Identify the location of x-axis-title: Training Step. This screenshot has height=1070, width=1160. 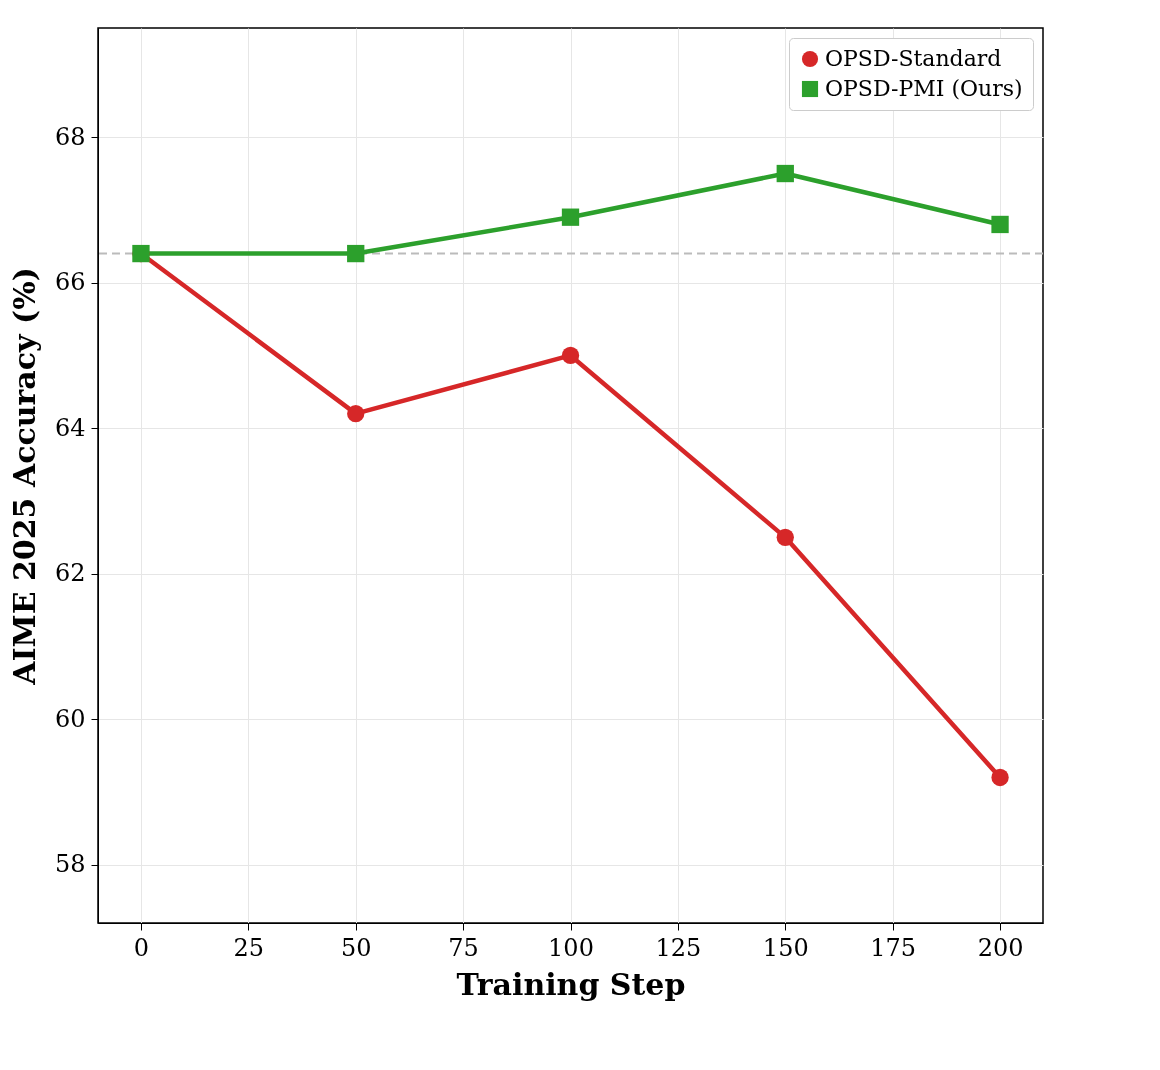
(571, 984).